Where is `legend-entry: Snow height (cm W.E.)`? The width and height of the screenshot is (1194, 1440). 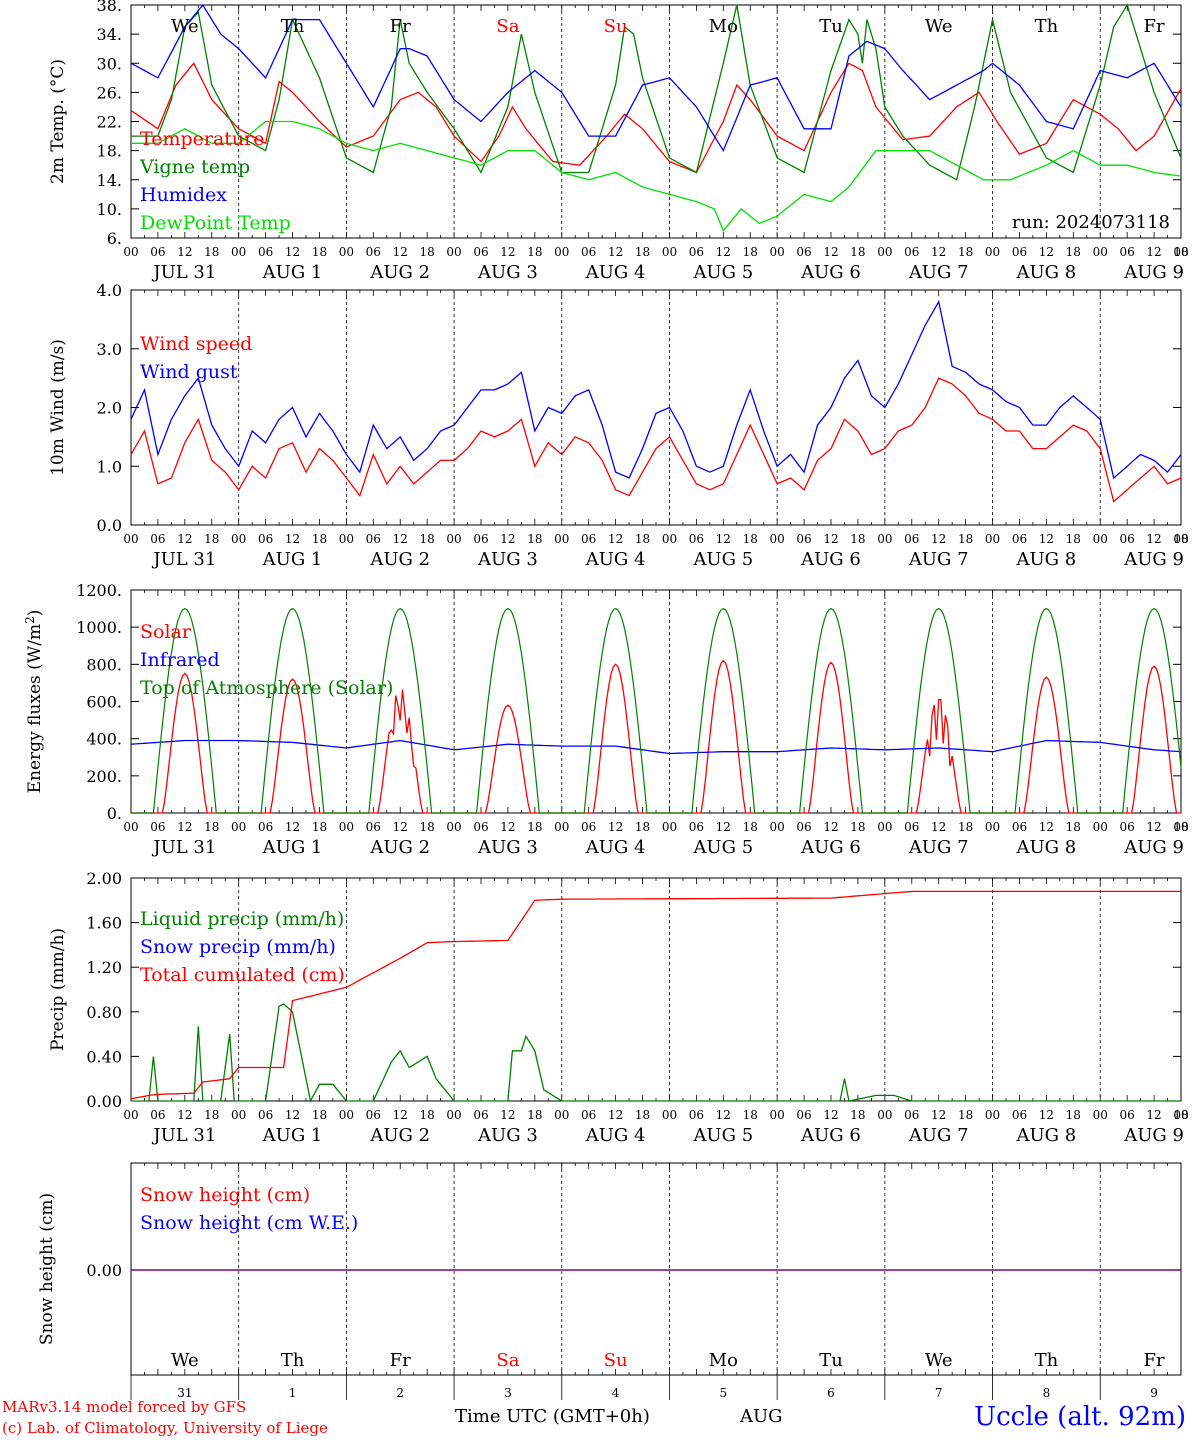
legend-entry: Snow height (cm W.E.) is located at coordinates (249, 1223).